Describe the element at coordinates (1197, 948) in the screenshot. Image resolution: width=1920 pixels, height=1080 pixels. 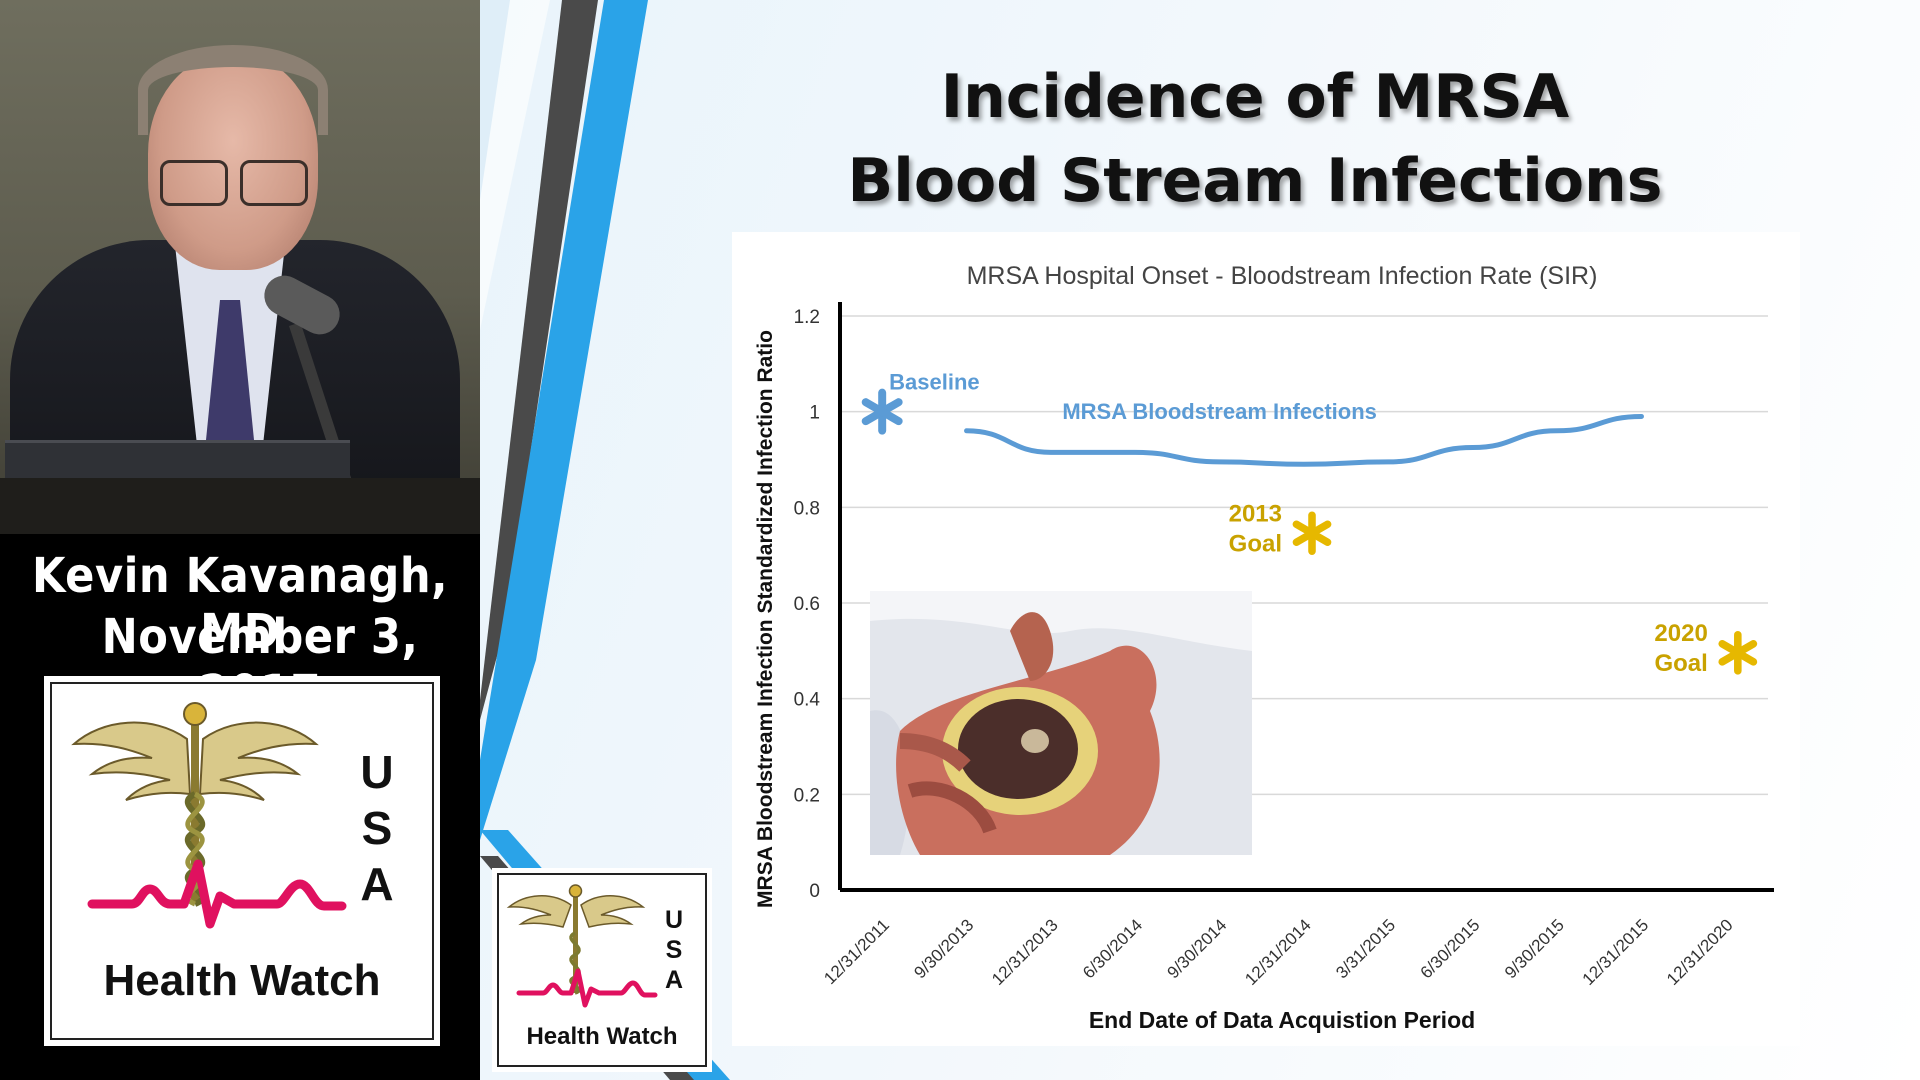
I see `x-tick-label: 9/30/2014` at that location.